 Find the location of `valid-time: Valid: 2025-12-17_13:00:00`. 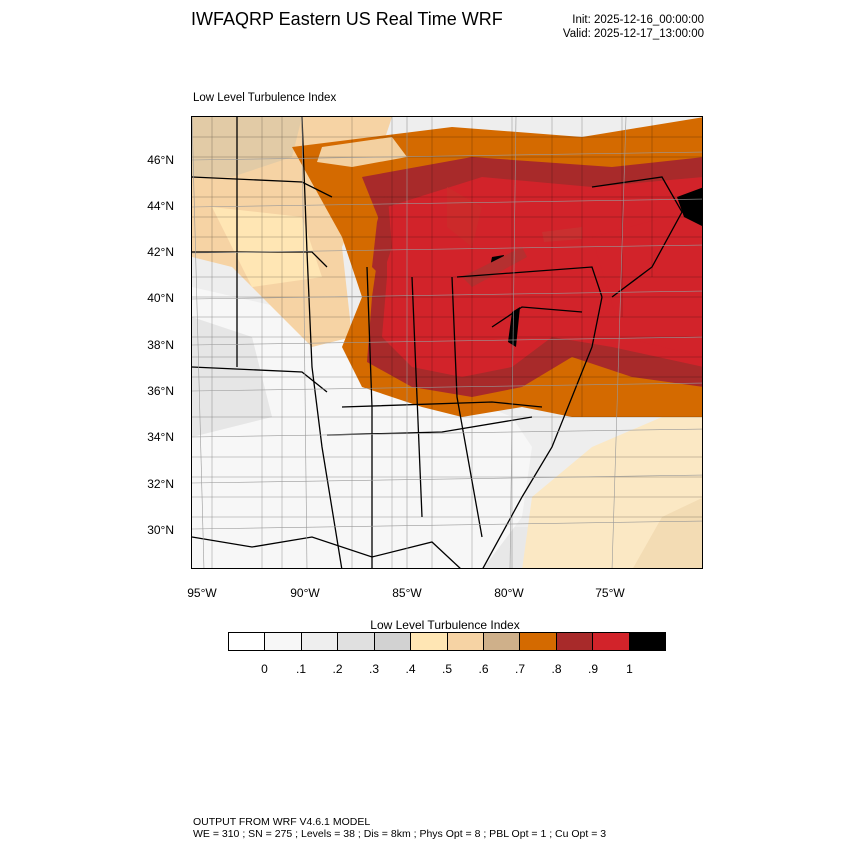

valid-time: Valid: 2025-12-17_13:00:00 is located at coordinates (633, 34).